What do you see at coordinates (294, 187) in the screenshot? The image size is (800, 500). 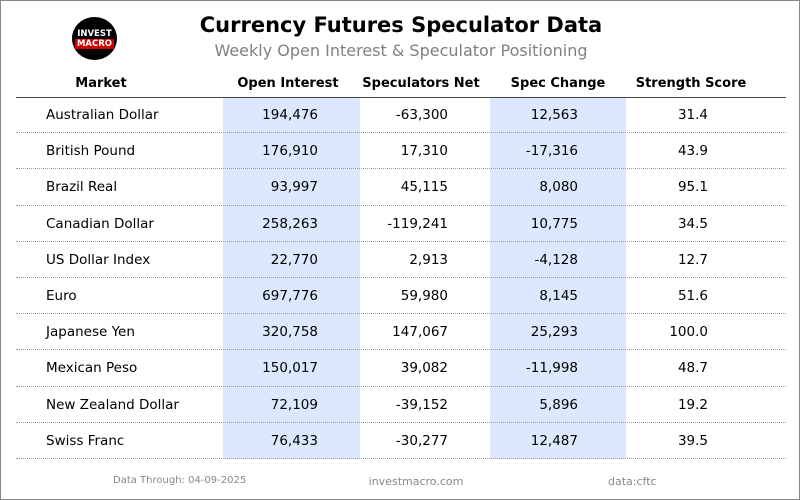 I see `table-cell: 93,997` at bounding box center [294, 187].